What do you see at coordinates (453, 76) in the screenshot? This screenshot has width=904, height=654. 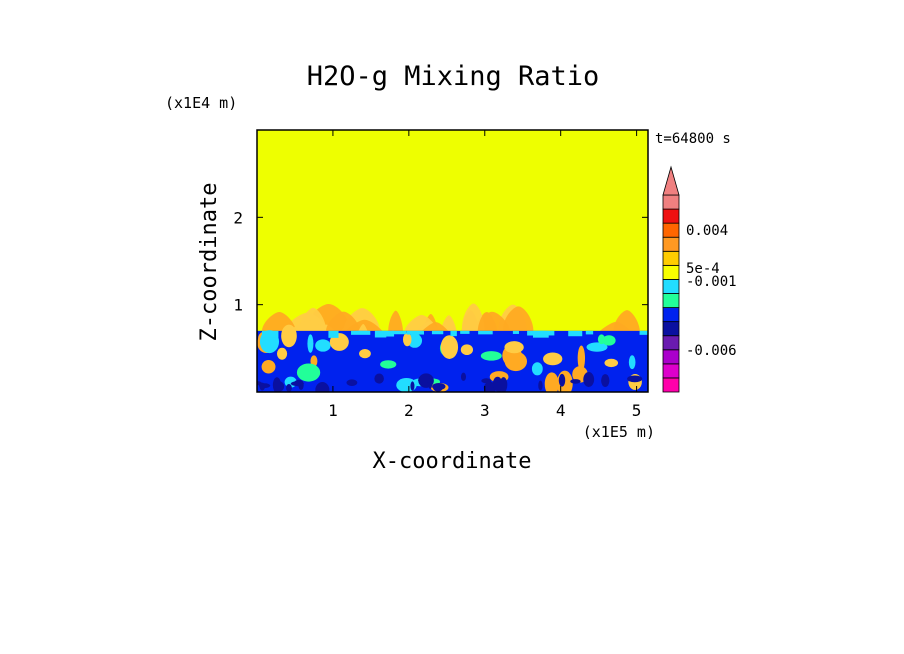 I see `chart-title: H2O-g Mixing Ratio` at bounding box center [453, 76].